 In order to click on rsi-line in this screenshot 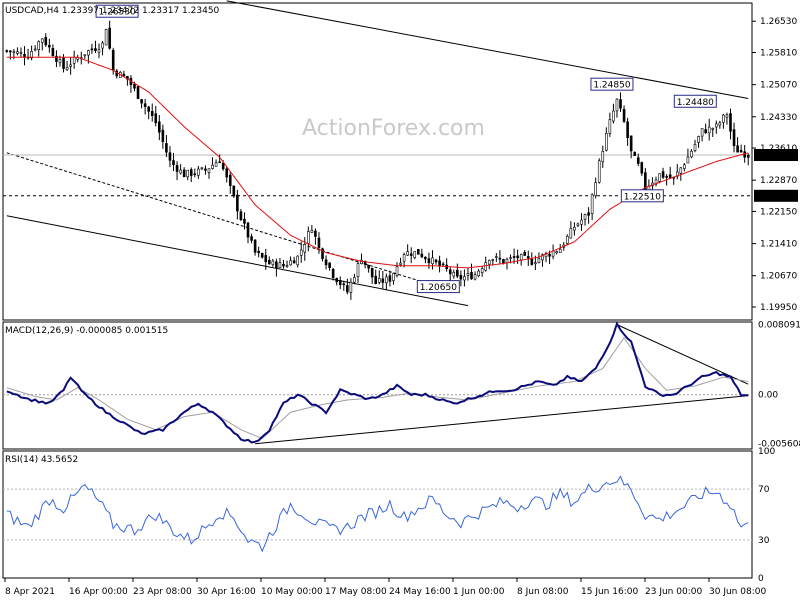, I will do `click(377, 514)`.